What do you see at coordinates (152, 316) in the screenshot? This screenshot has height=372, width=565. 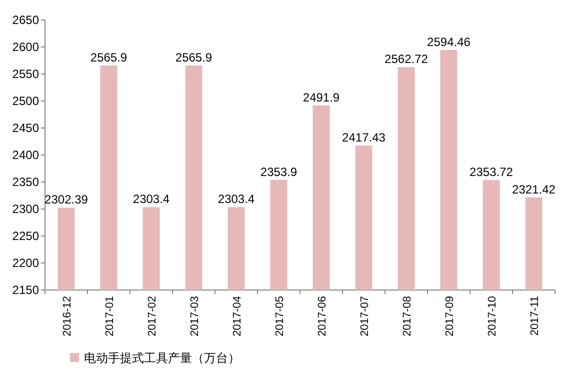 I see `x-tick-label: 2017-02` at bounding box center [152, 316].